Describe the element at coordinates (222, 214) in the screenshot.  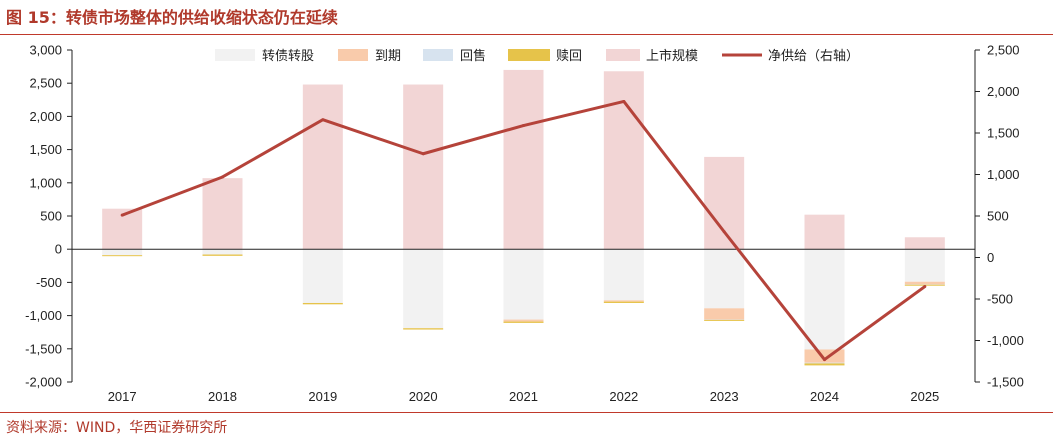
I see `bar-issuance-2018` at that location.